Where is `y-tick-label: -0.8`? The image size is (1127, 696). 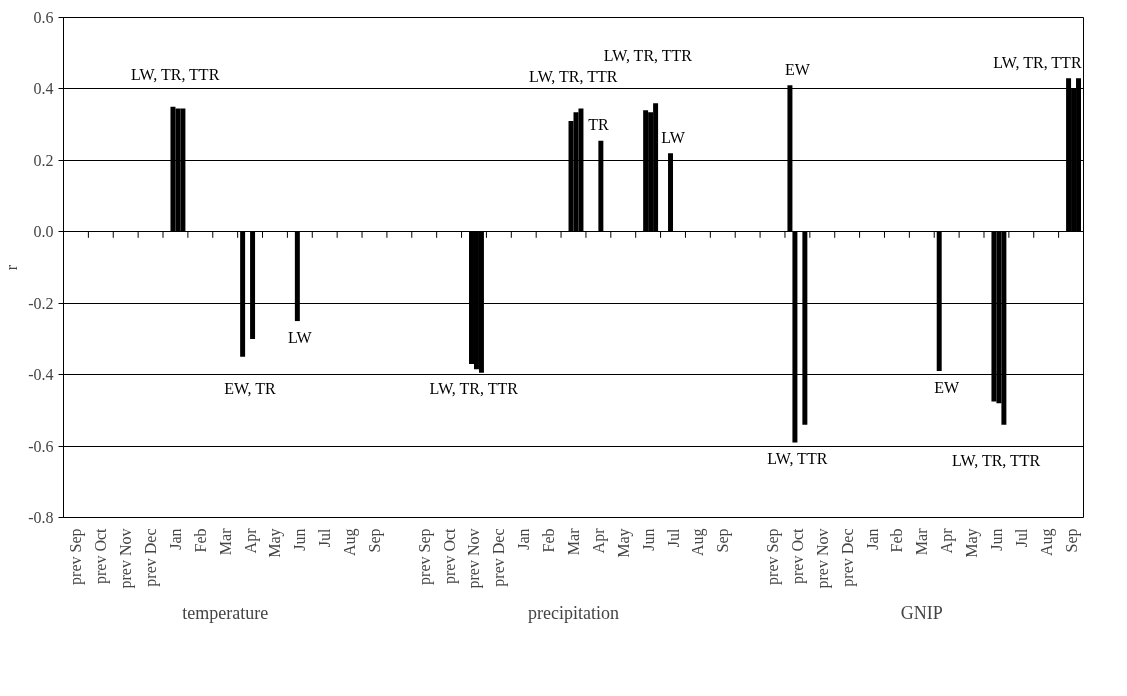 y-tick-label: -0.8 is located at coordinates (41, 517).